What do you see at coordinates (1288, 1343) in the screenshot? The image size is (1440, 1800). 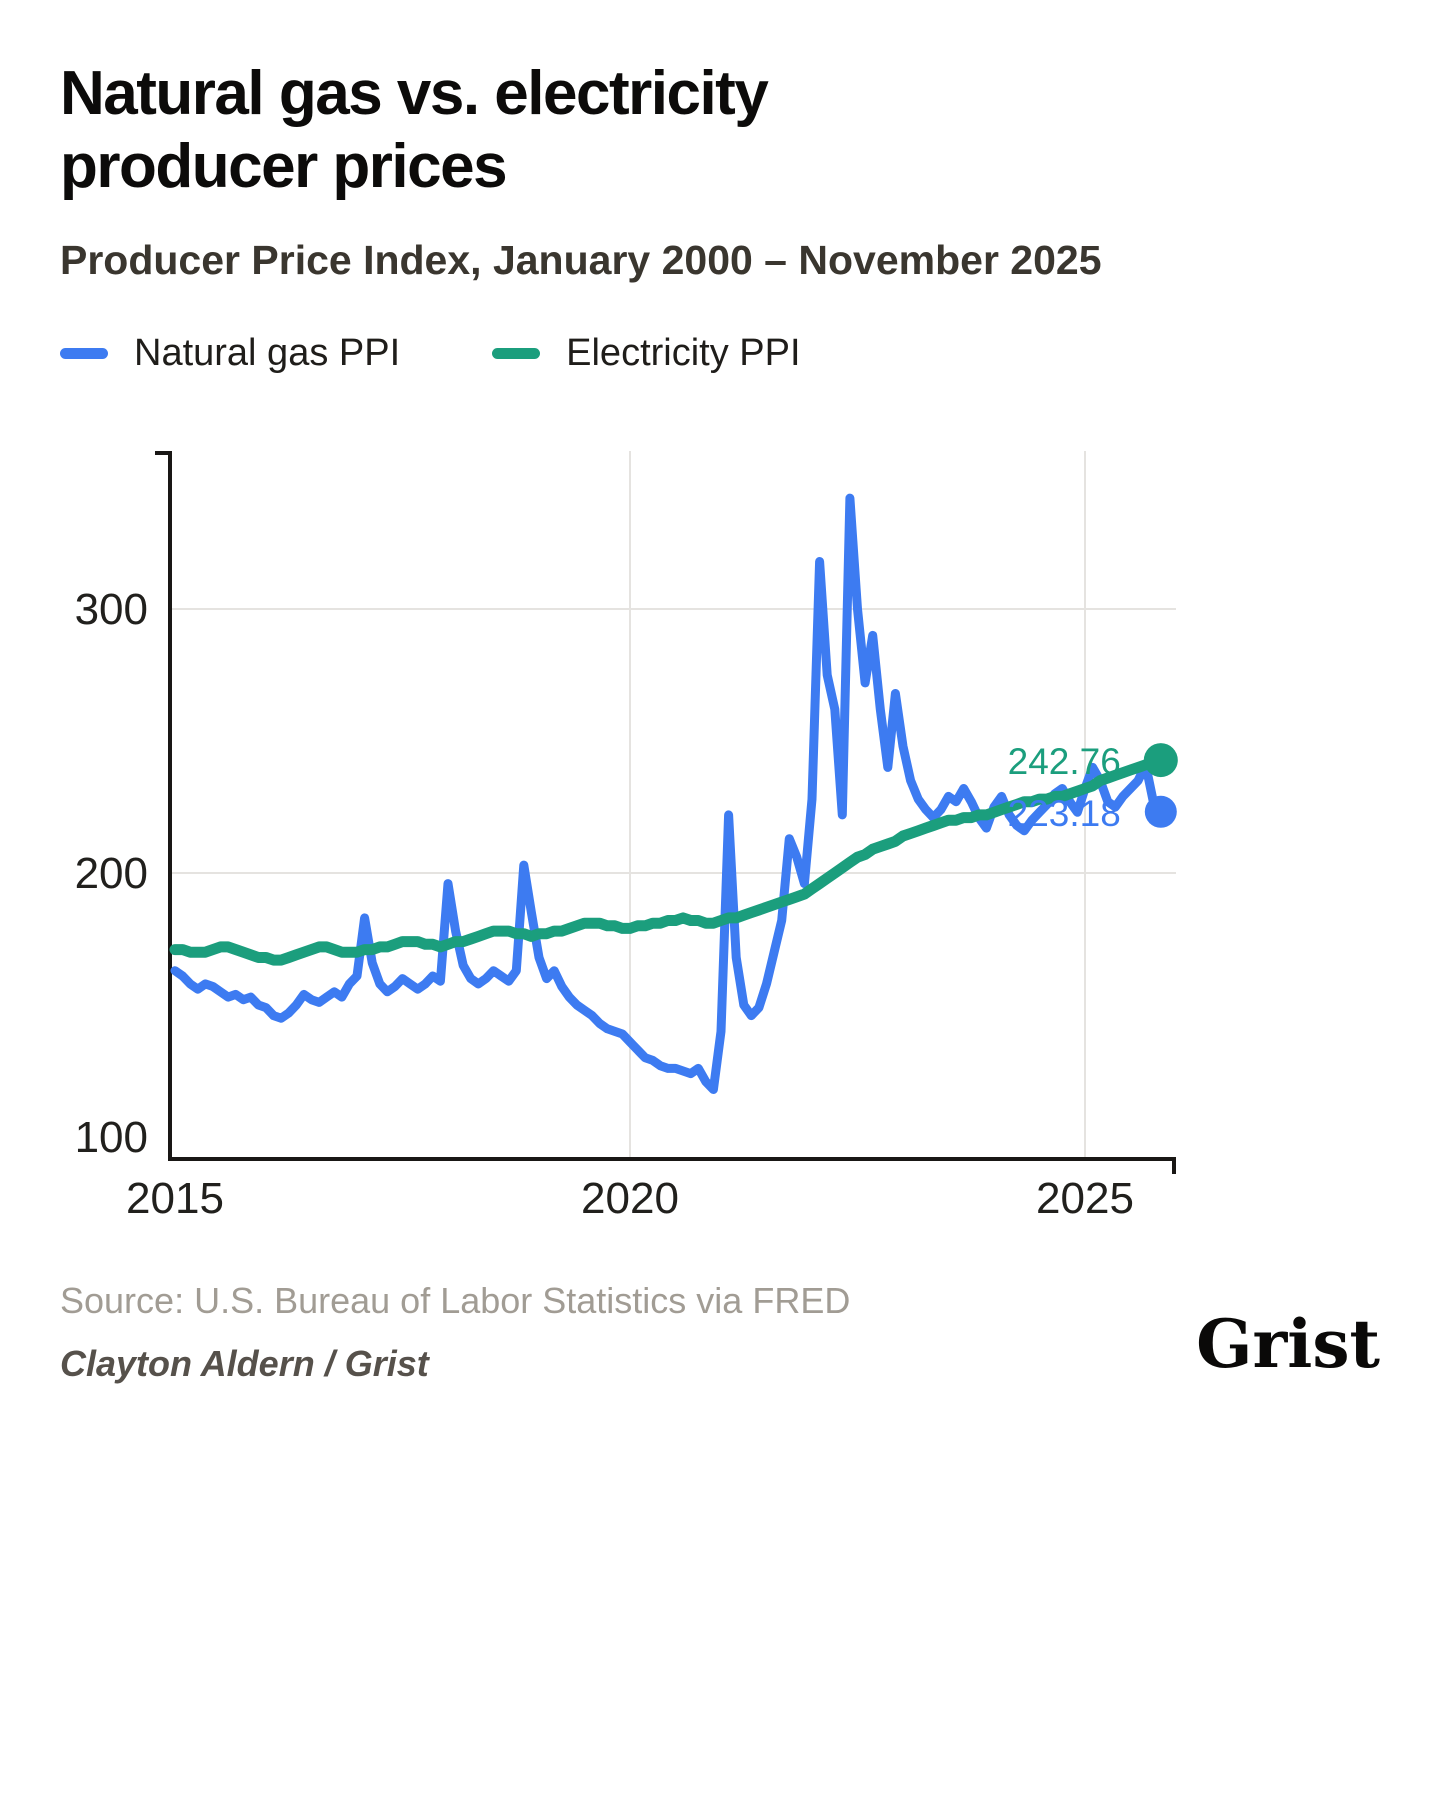 I see `grist-logo: Grist` at bounding box center [1288, 1343].